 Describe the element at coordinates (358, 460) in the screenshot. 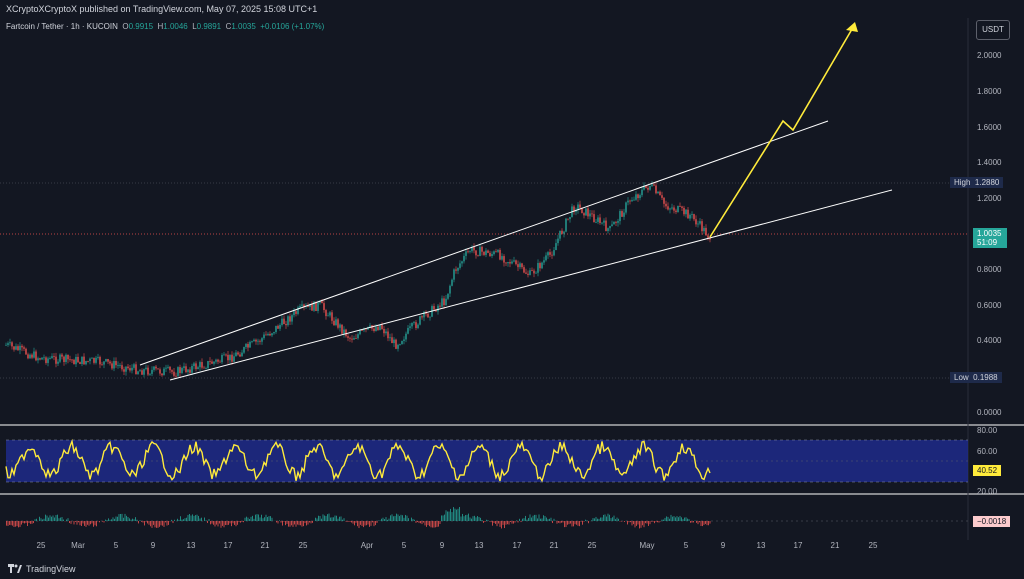

I see `rsi-path` at that location.